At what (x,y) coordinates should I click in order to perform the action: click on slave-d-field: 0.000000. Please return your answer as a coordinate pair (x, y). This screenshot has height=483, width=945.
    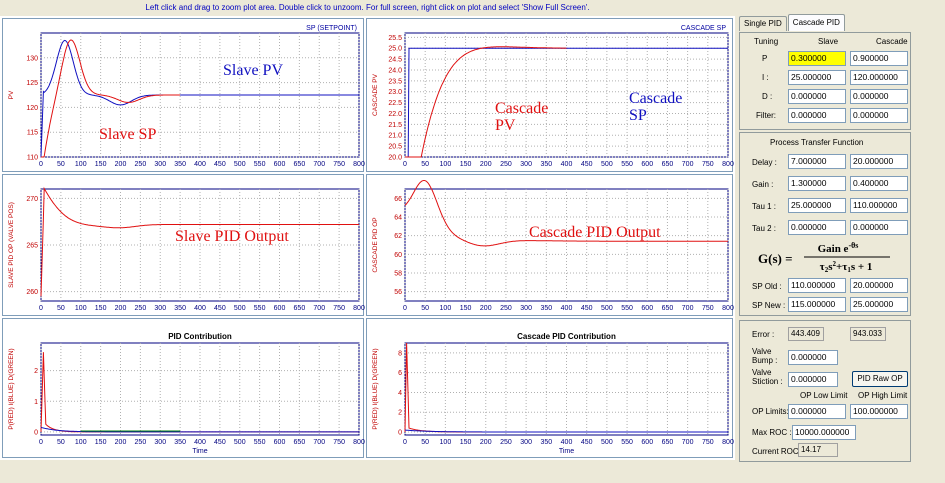
    Looking at the image, I should click on (817, 96).